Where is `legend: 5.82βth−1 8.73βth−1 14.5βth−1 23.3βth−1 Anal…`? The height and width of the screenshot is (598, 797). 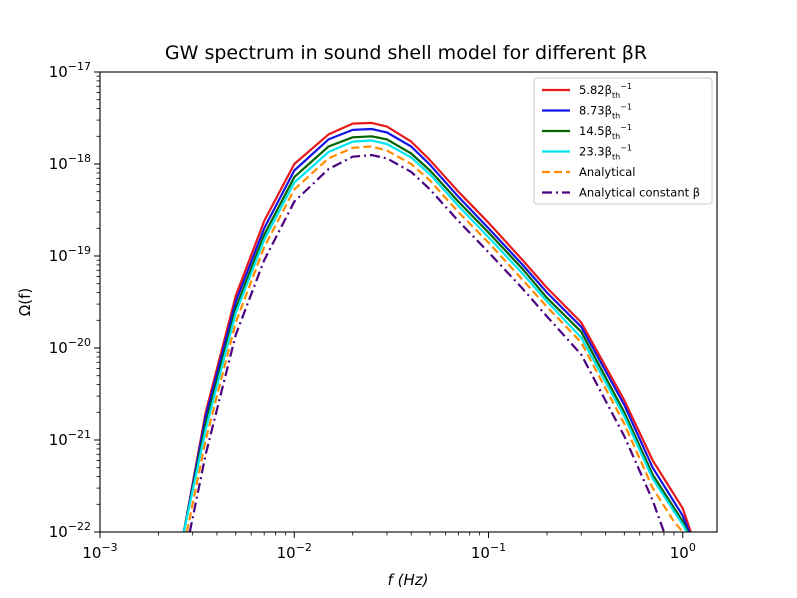 legend: 5.82βth−1 8.73βth−1 14.5βth−1 23.3βth−1 Anal… is located at coordinates (623, 141).